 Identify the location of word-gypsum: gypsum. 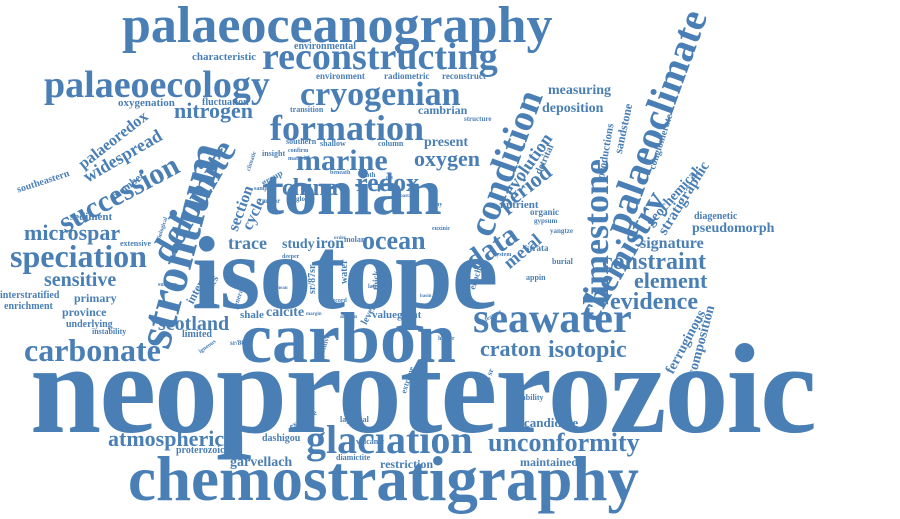
(546, 221).